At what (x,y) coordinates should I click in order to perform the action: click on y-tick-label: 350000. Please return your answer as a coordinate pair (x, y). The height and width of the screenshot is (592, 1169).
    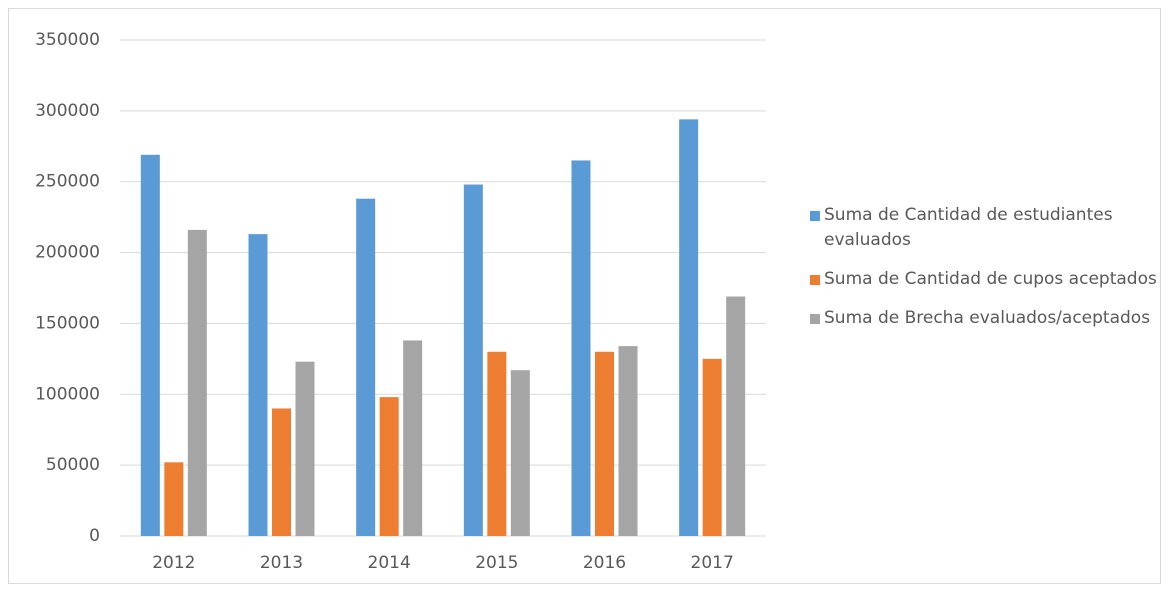
    Looking at the image, I should click on (67, 40).